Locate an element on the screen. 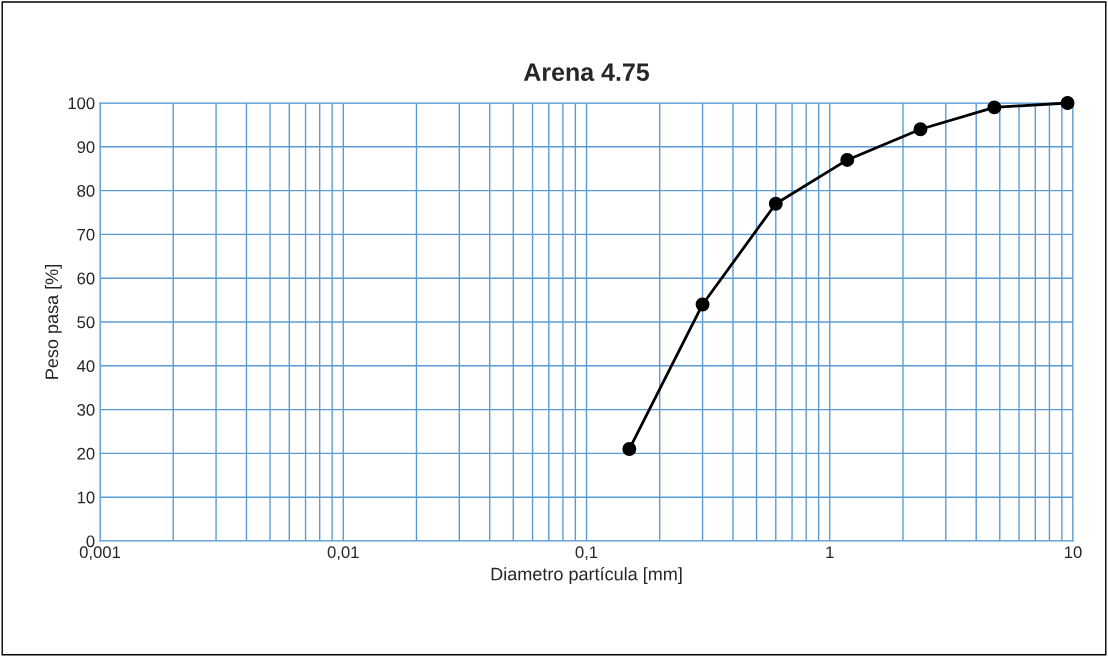 Image resolution: width=1108 pixels, height=656 pixels. x-axis-title: Diametro partícula [mm] is located at coordinates (586, 575).